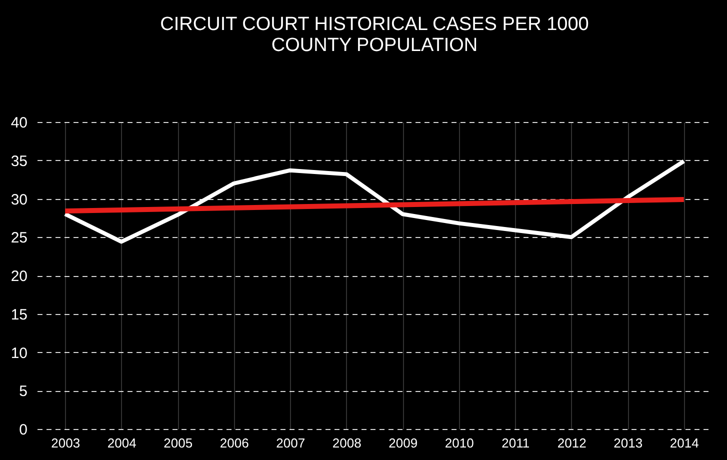 The image size is (727, 460). What do you see at coordinates (178, 443) in the screenshot?
I see `x-tick-label: 2005` at bounding box center [178, 443].